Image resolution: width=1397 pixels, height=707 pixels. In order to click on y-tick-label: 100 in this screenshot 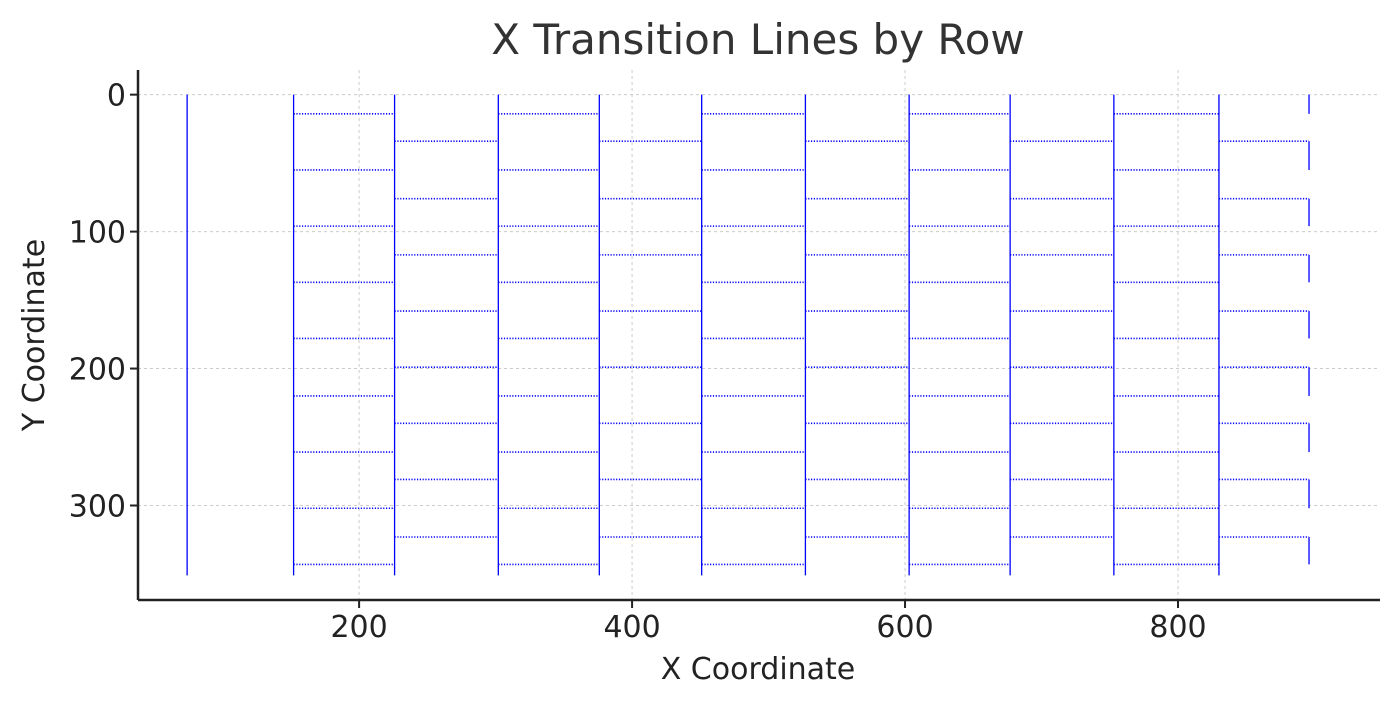, I will do `click(97, 233)`.